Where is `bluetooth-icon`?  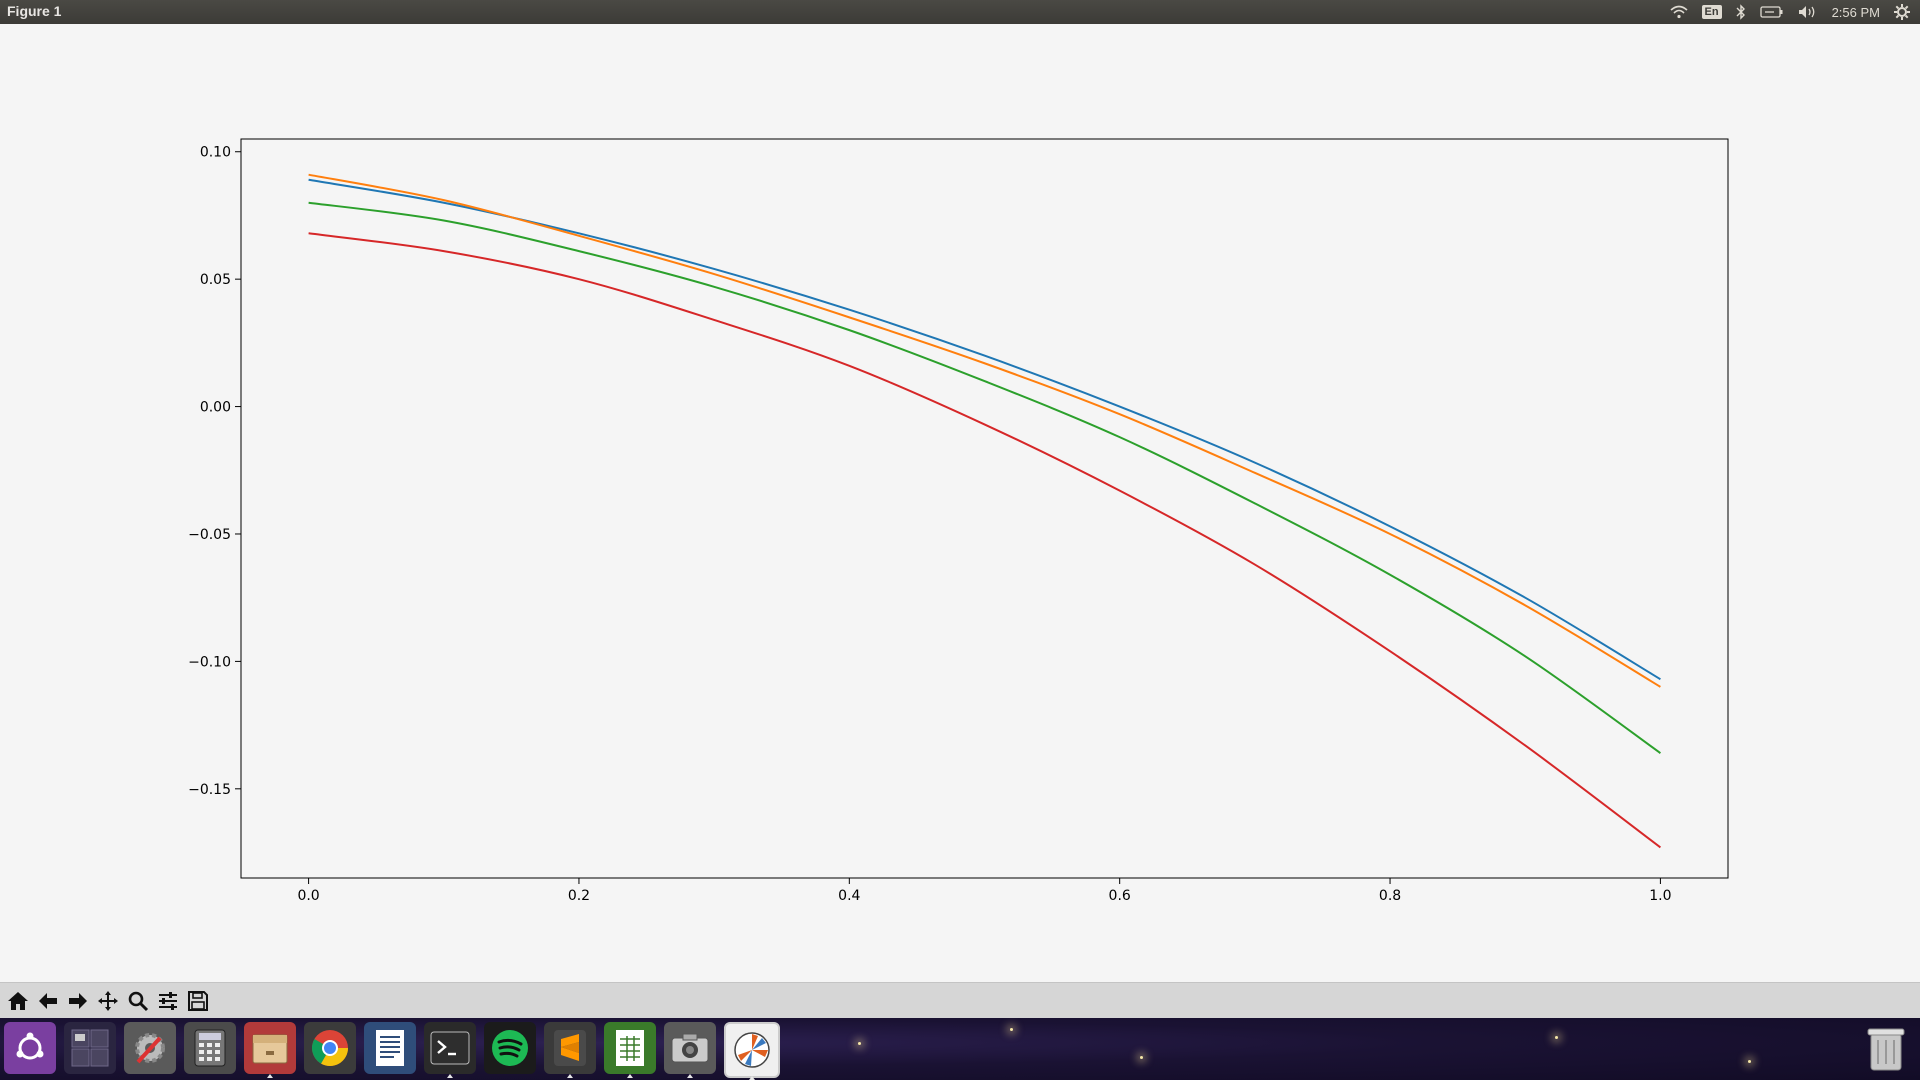
bluetooth-icon is located at coordinates (1741, 12).